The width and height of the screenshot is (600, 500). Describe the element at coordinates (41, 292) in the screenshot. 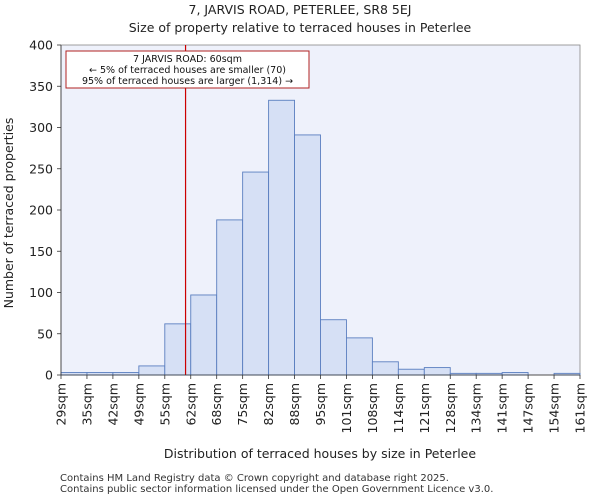

I see `y-tick-label: 100` at that location.